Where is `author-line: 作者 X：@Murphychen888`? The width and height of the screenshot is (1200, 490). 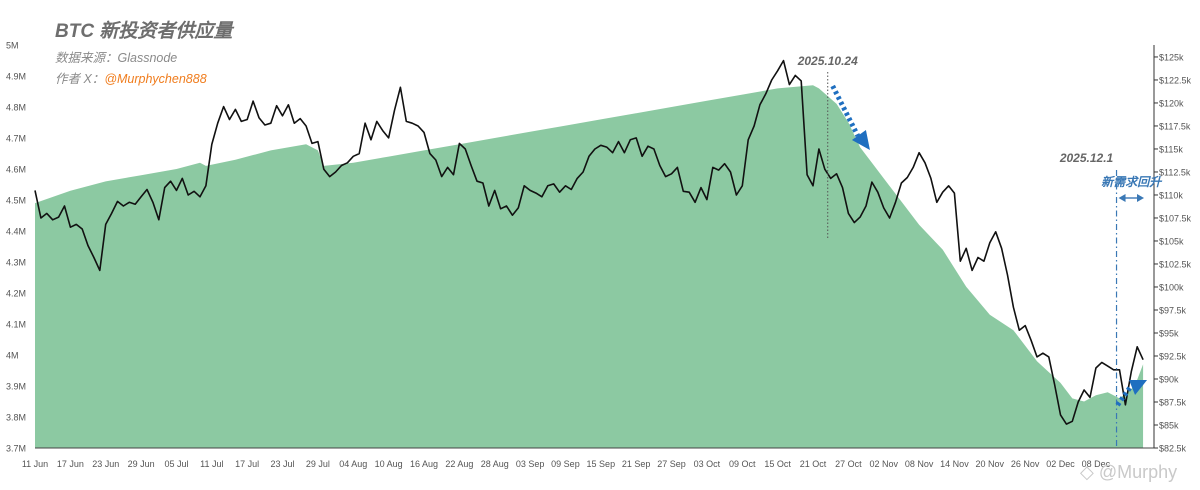 author-line: 作者 X：@Murphychen888 is located at coordinates (131, 77).